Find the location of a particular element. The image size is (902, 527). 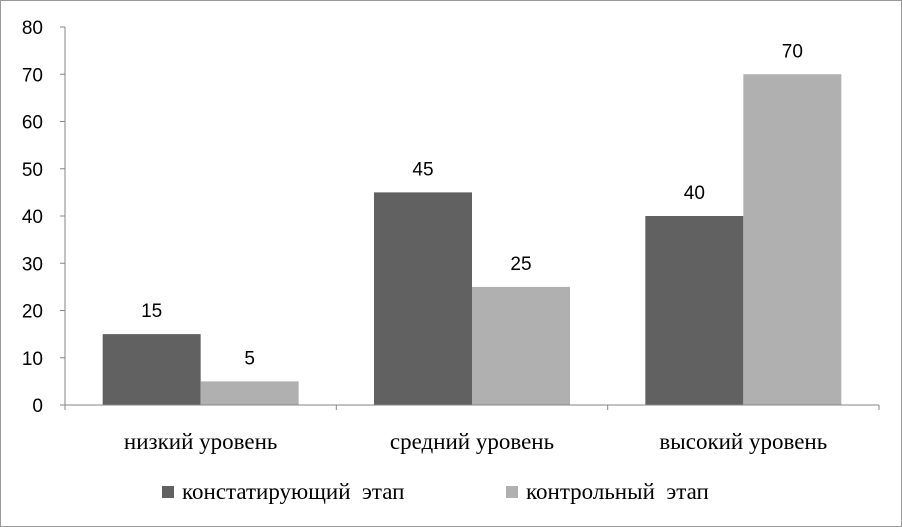

y-tick-label: 10 is located at coordinates (32, 359).